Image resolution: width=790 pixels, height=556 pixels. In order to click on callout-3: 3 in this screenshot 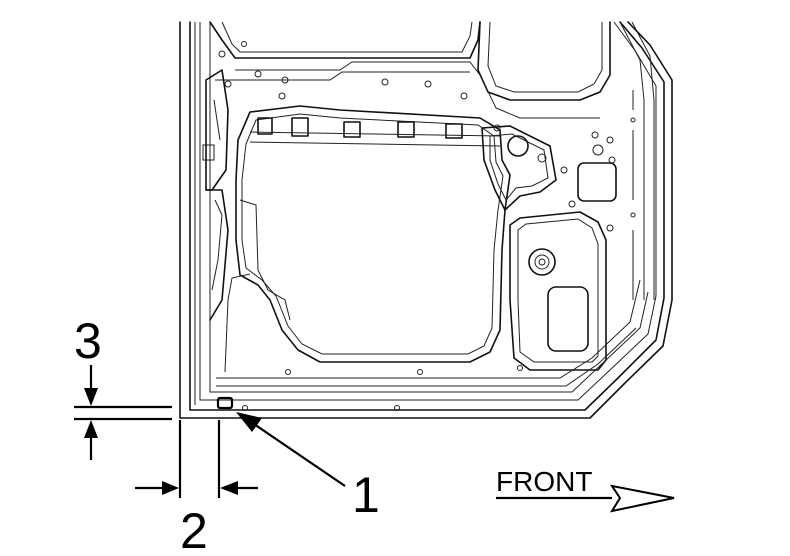, I will do `click(88, 341)`.